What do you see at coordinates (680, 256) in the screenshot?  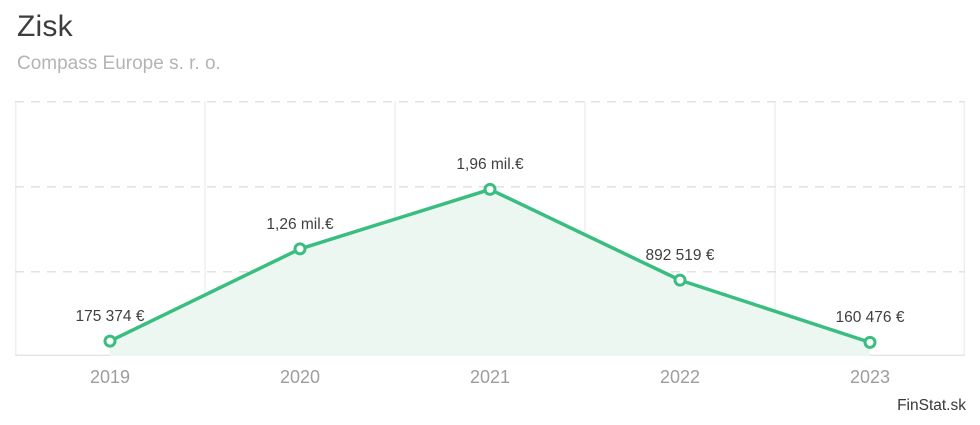 I see `value-label-2022: 892 519 €` at bounding box center [680, 256].